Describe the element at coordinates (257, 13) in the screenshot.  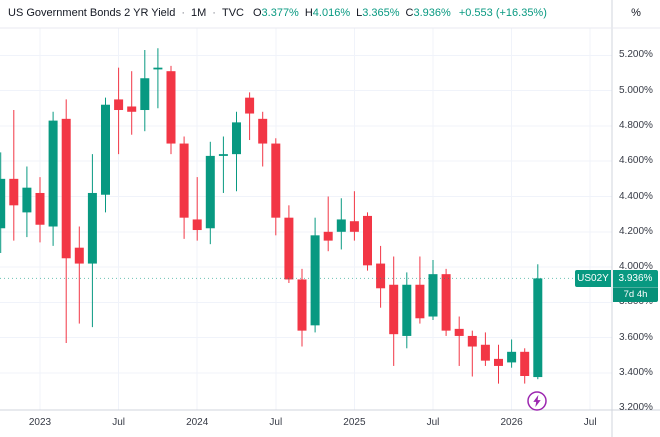
I see `open-label: O` at that location.